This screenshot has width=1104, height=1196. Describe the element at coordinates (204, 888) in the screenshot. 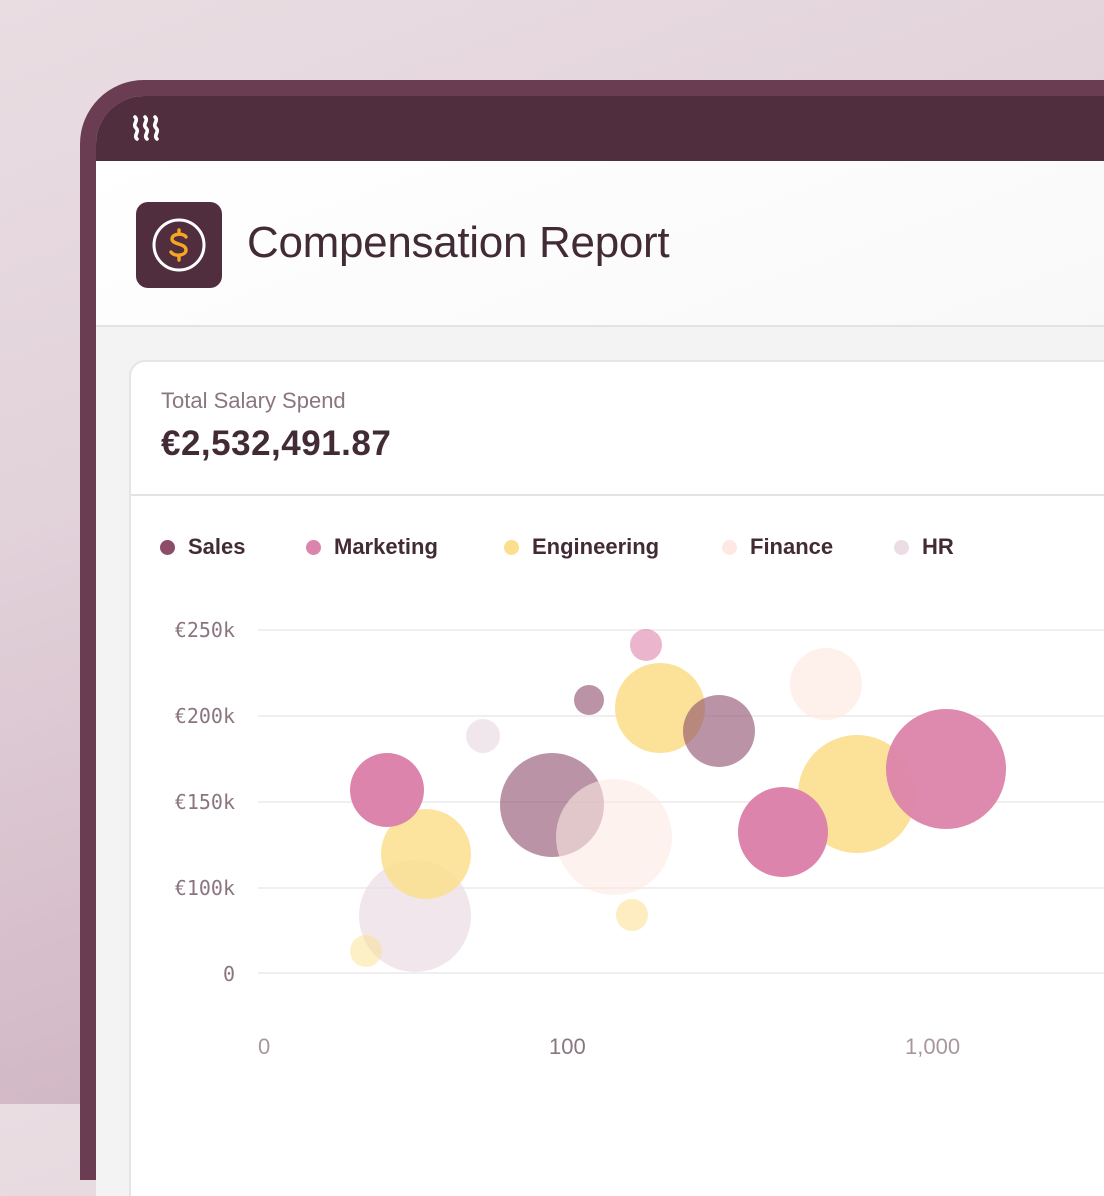

I see `y-tick-label: €100k` at that location.